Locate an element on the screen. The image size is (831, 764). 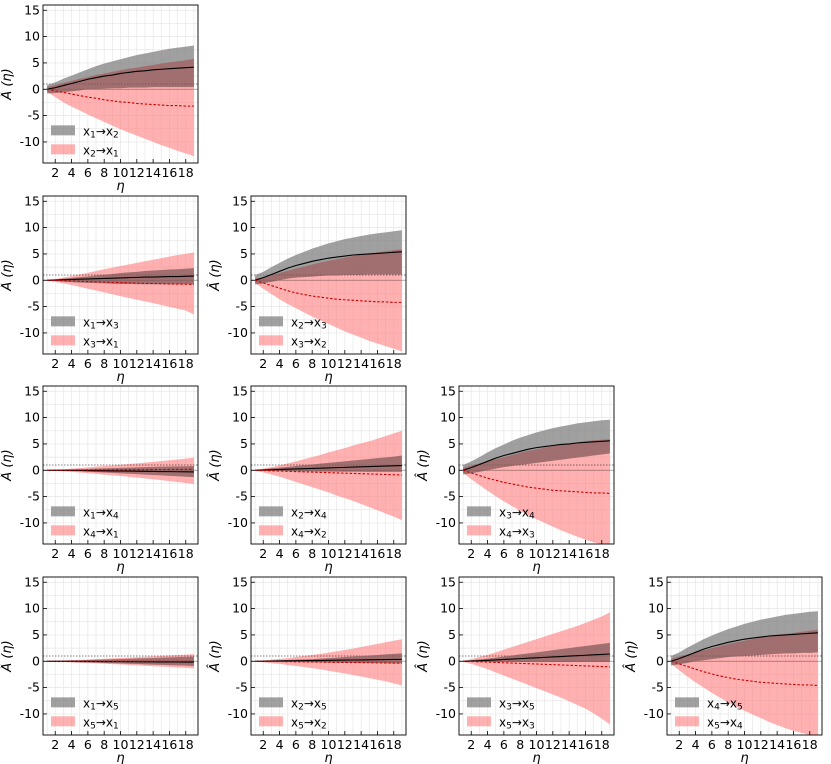
legend-label: x3→x1 is located at coordinates (101, 342).